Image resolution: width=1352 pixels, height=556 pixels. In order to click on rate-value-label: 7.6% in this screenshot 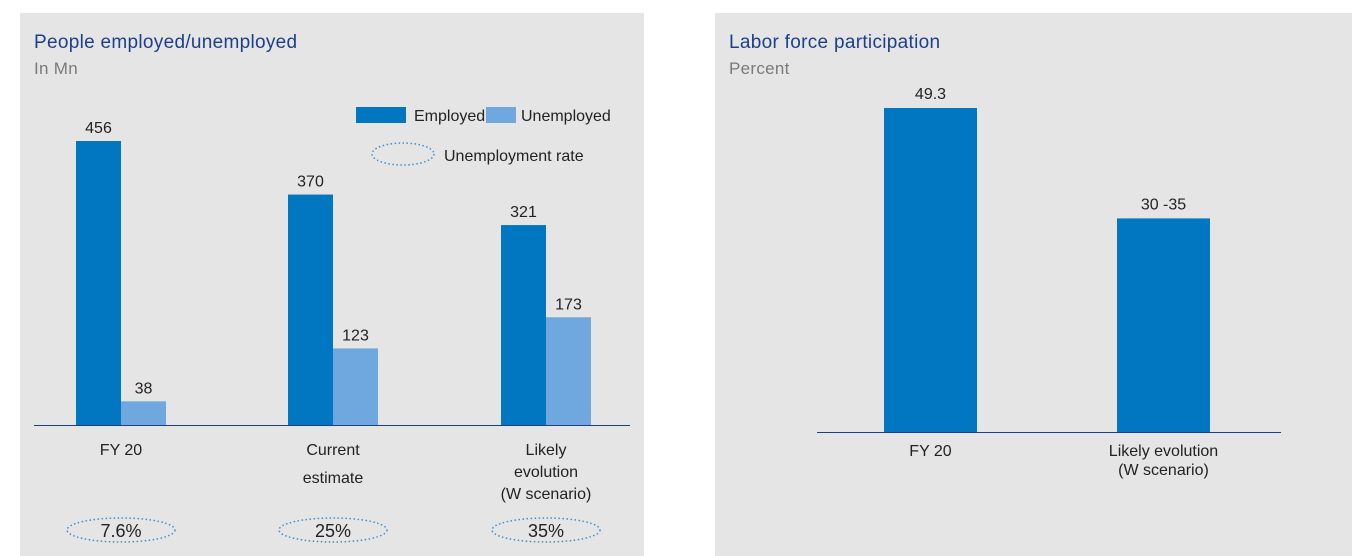, I will do `click(120, 531)`.